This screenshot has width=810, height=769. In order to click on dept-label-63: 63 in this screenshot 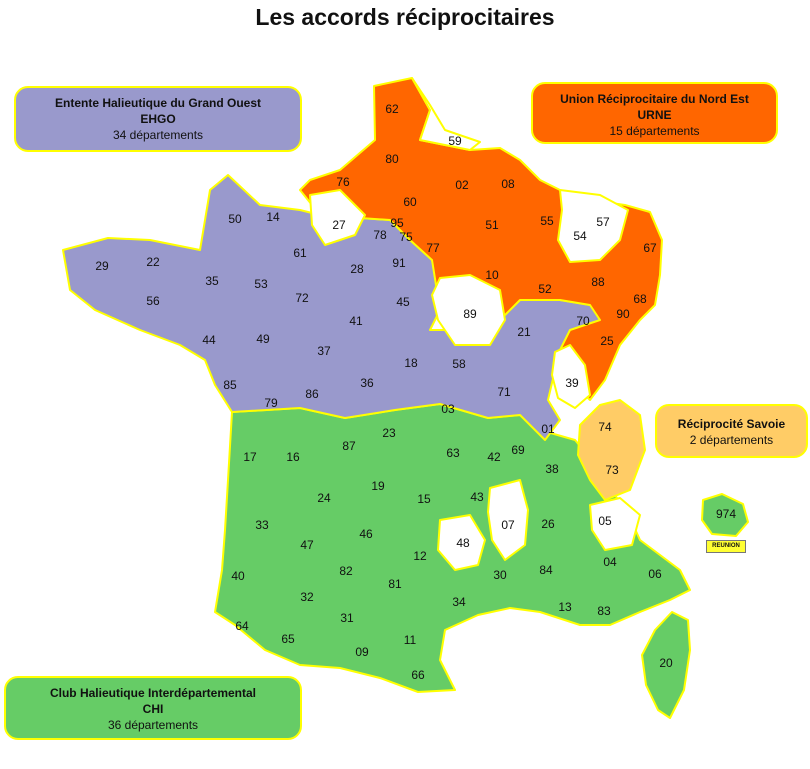, I will do `click(453, 453)`.